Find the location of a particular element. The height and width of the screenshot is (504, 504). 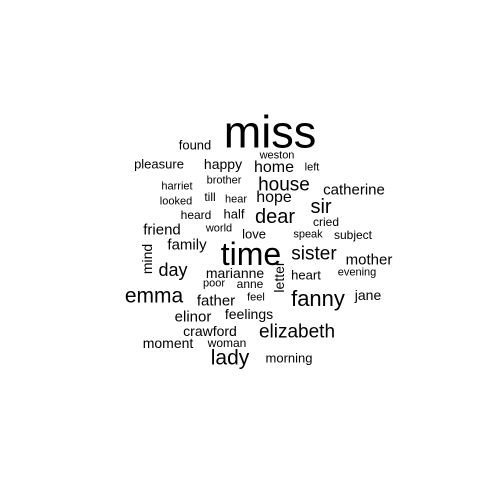

word-morning: morning is located at coordinates (289, 358).